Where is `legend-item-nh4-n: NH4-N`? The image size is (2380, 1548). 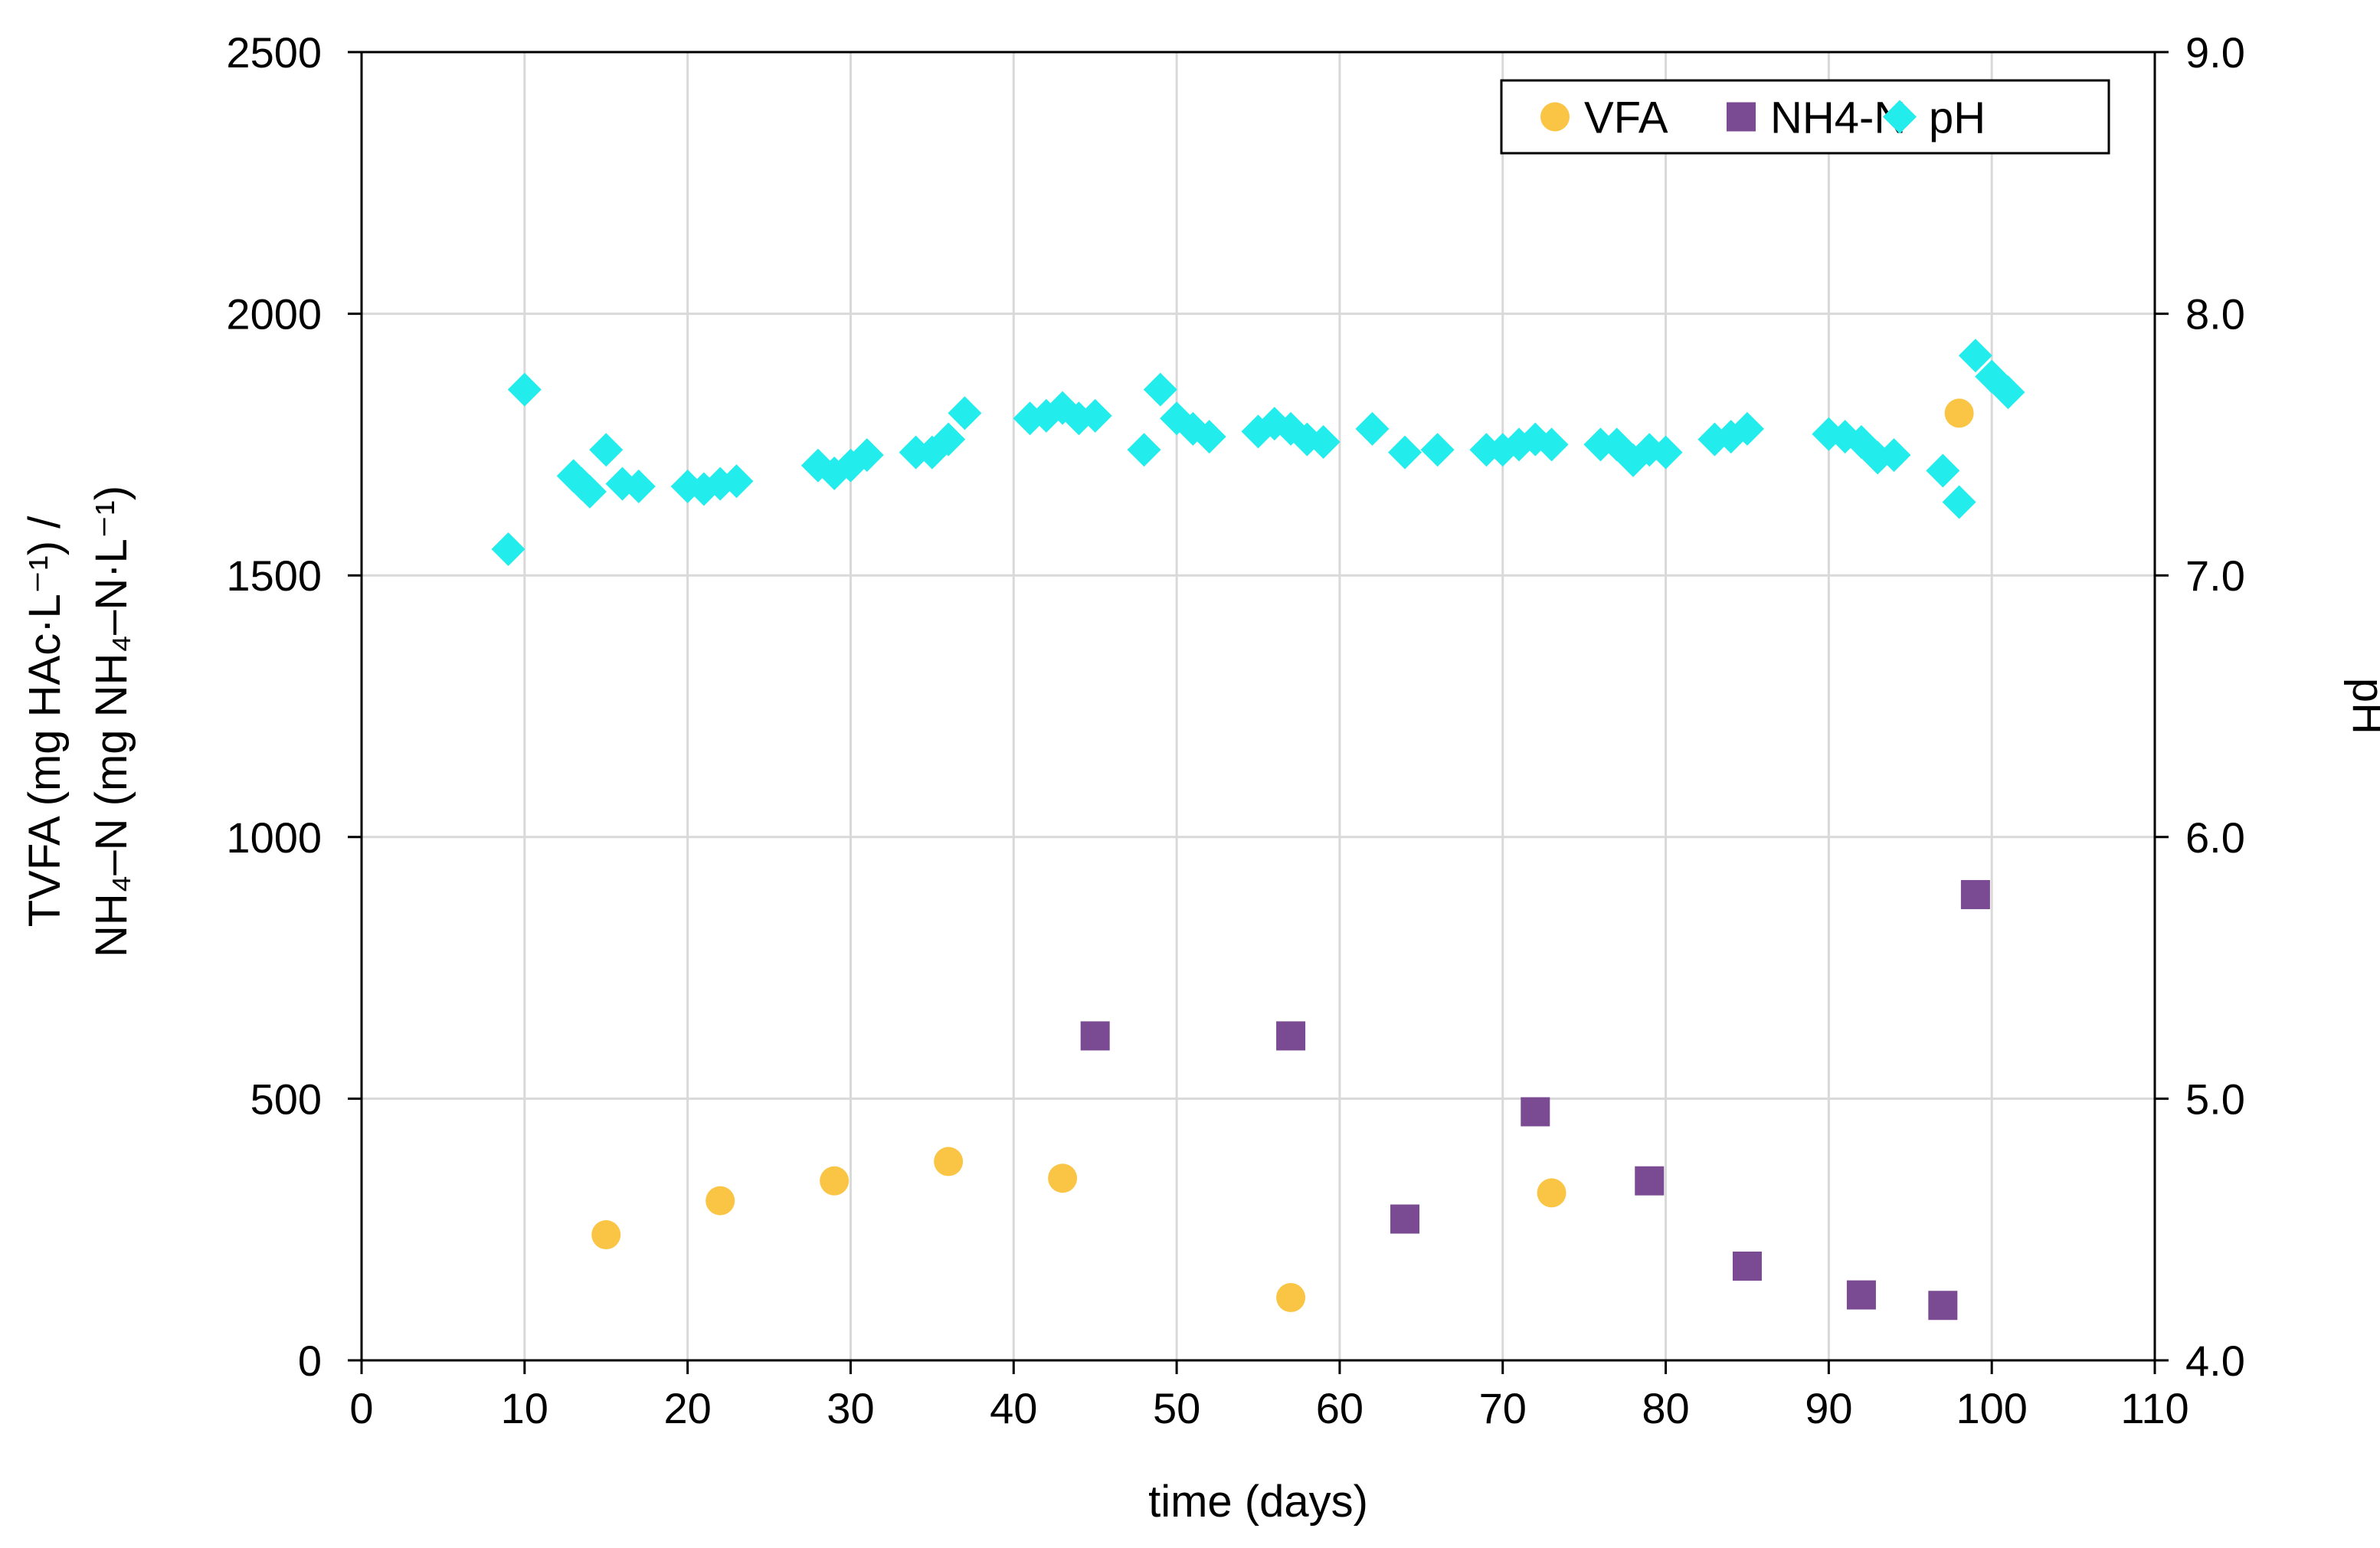 legend-item-nh4-n: NH4-N is located at coordinates (1817, 118).